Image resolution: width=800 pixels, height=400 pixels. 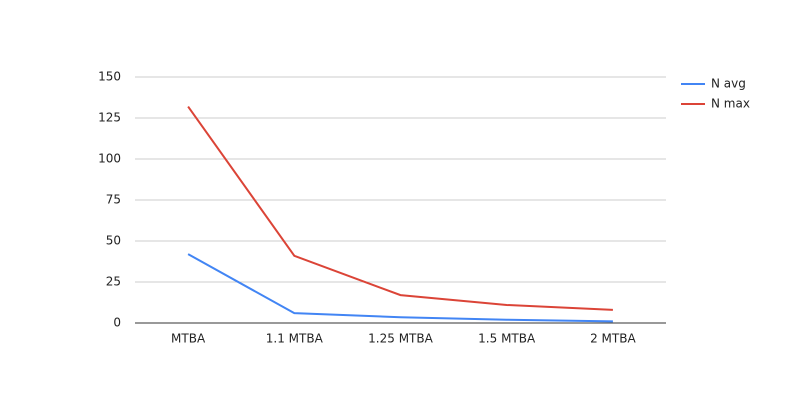 I want to click on x-tick-label: 1.1 MTBA, so click(x=295, y=339).